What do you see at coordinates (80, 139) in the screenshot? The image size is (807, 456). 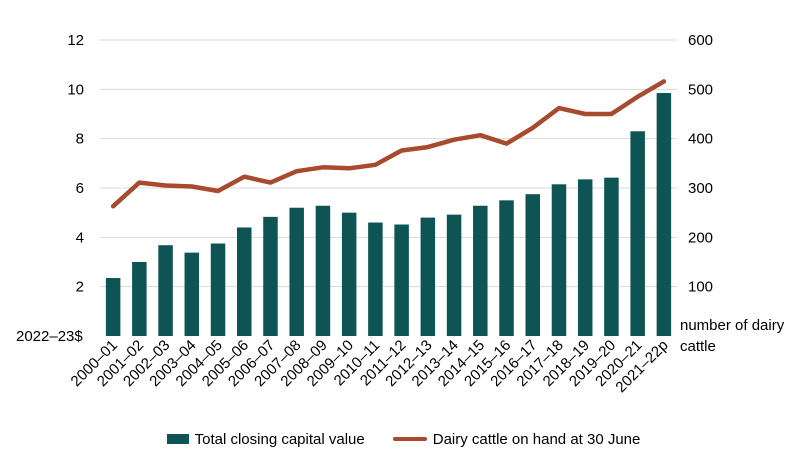 I see `left-tick-label: 8` at bounding box center [80, 139].